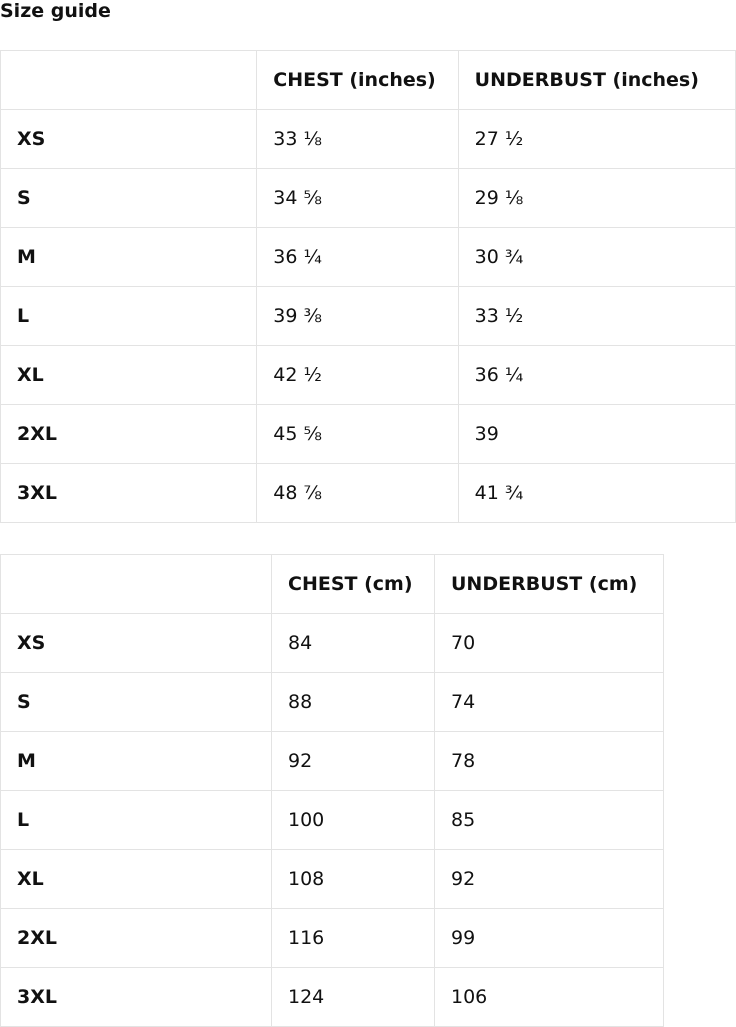 This screenshot has width=736, height=1027. What do you see at coordinates (596, 139) in the screenshot?
I see `underbust-cell: 27 ½` at bounding box center [596, 139].